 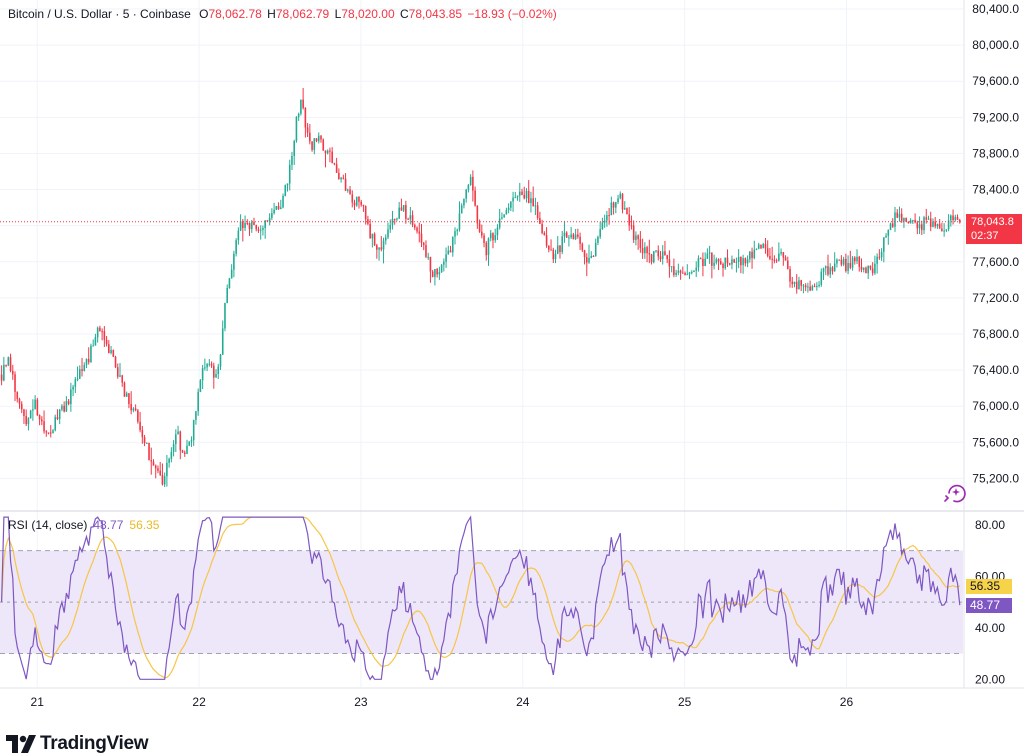 I want to click on rsi-label: RSI (14, close), so click(x=48, y=525).